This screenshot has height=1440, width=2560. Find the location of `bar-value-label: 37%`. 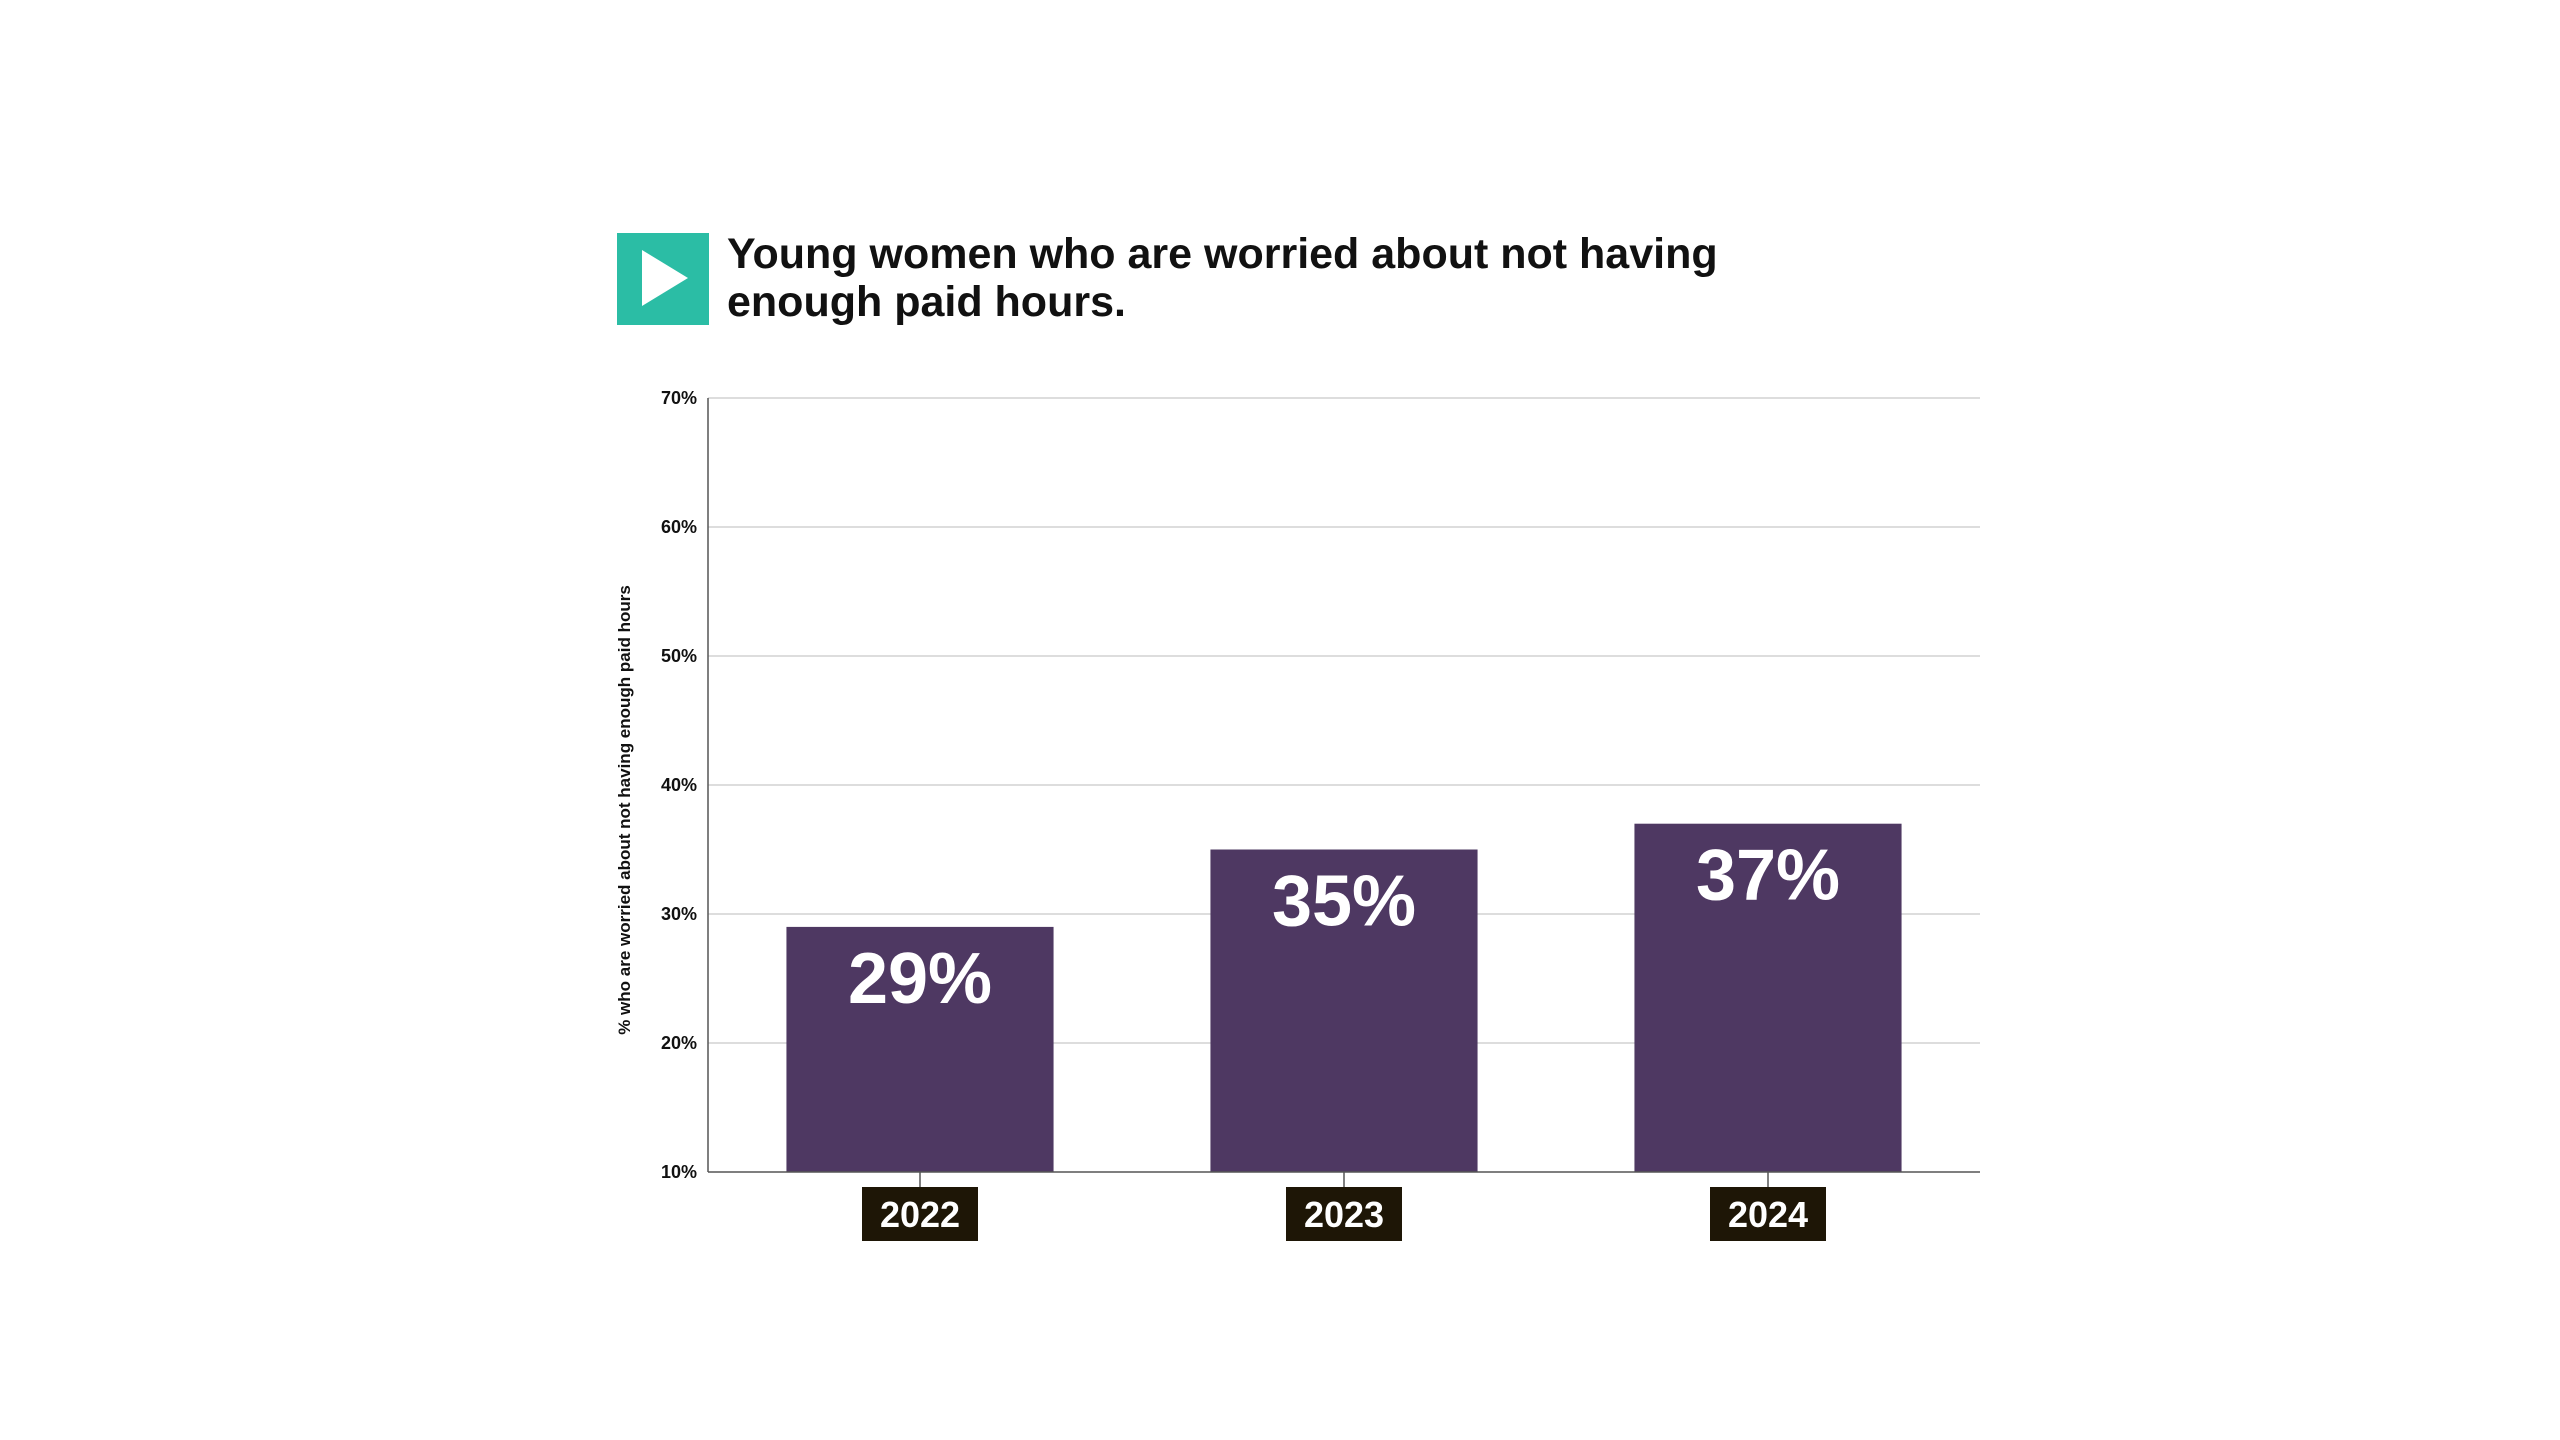

bar-value-label: 37% is located at coordinates (1768, 876).